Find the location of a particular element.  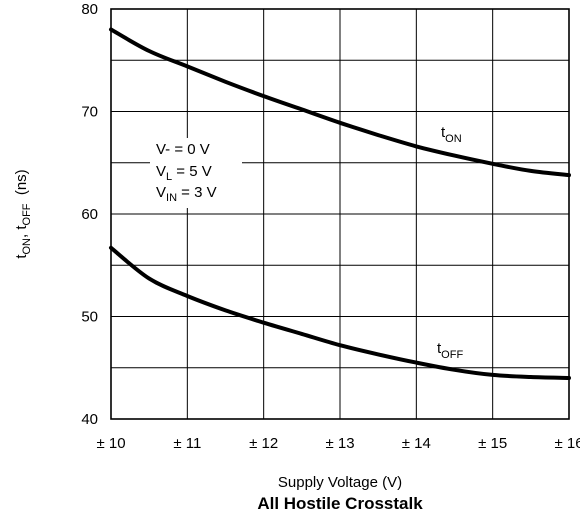

y-tick-label: 80 is located at coordinates (89, 9).